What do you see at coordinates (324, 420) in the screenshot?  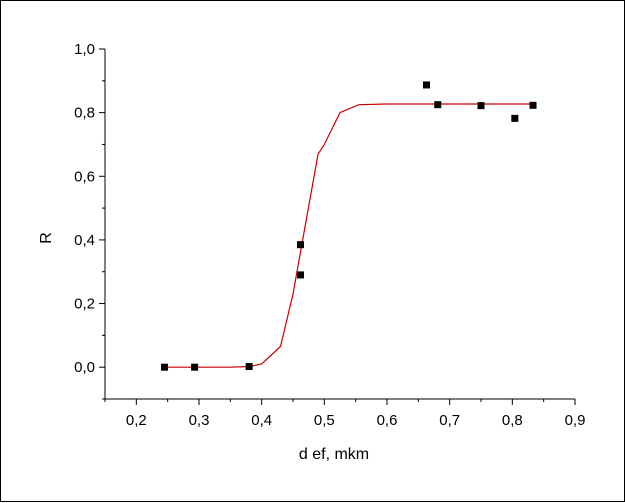 I see `x-tick-label: 0,5` at bounding box center [324, 420].